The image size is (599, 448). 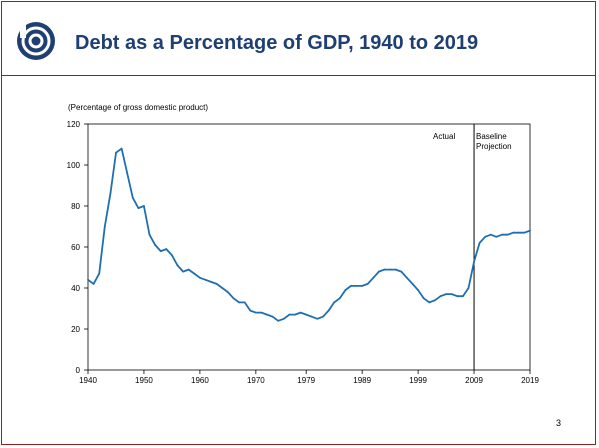 I want to click on cbo-logo-icon, so click(x=36, y=41).